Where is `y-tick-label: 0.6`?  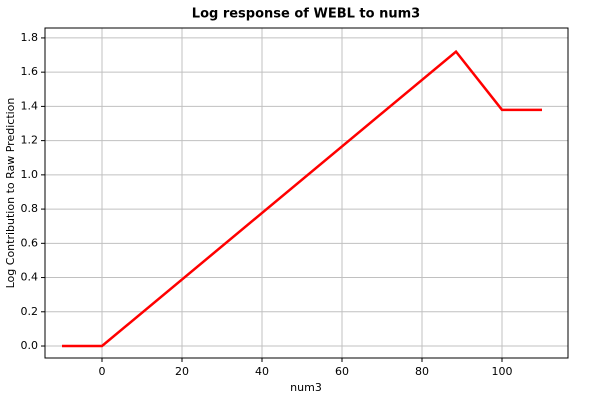
y-tick-label: 0.6 is located at coordinates (30, 242).